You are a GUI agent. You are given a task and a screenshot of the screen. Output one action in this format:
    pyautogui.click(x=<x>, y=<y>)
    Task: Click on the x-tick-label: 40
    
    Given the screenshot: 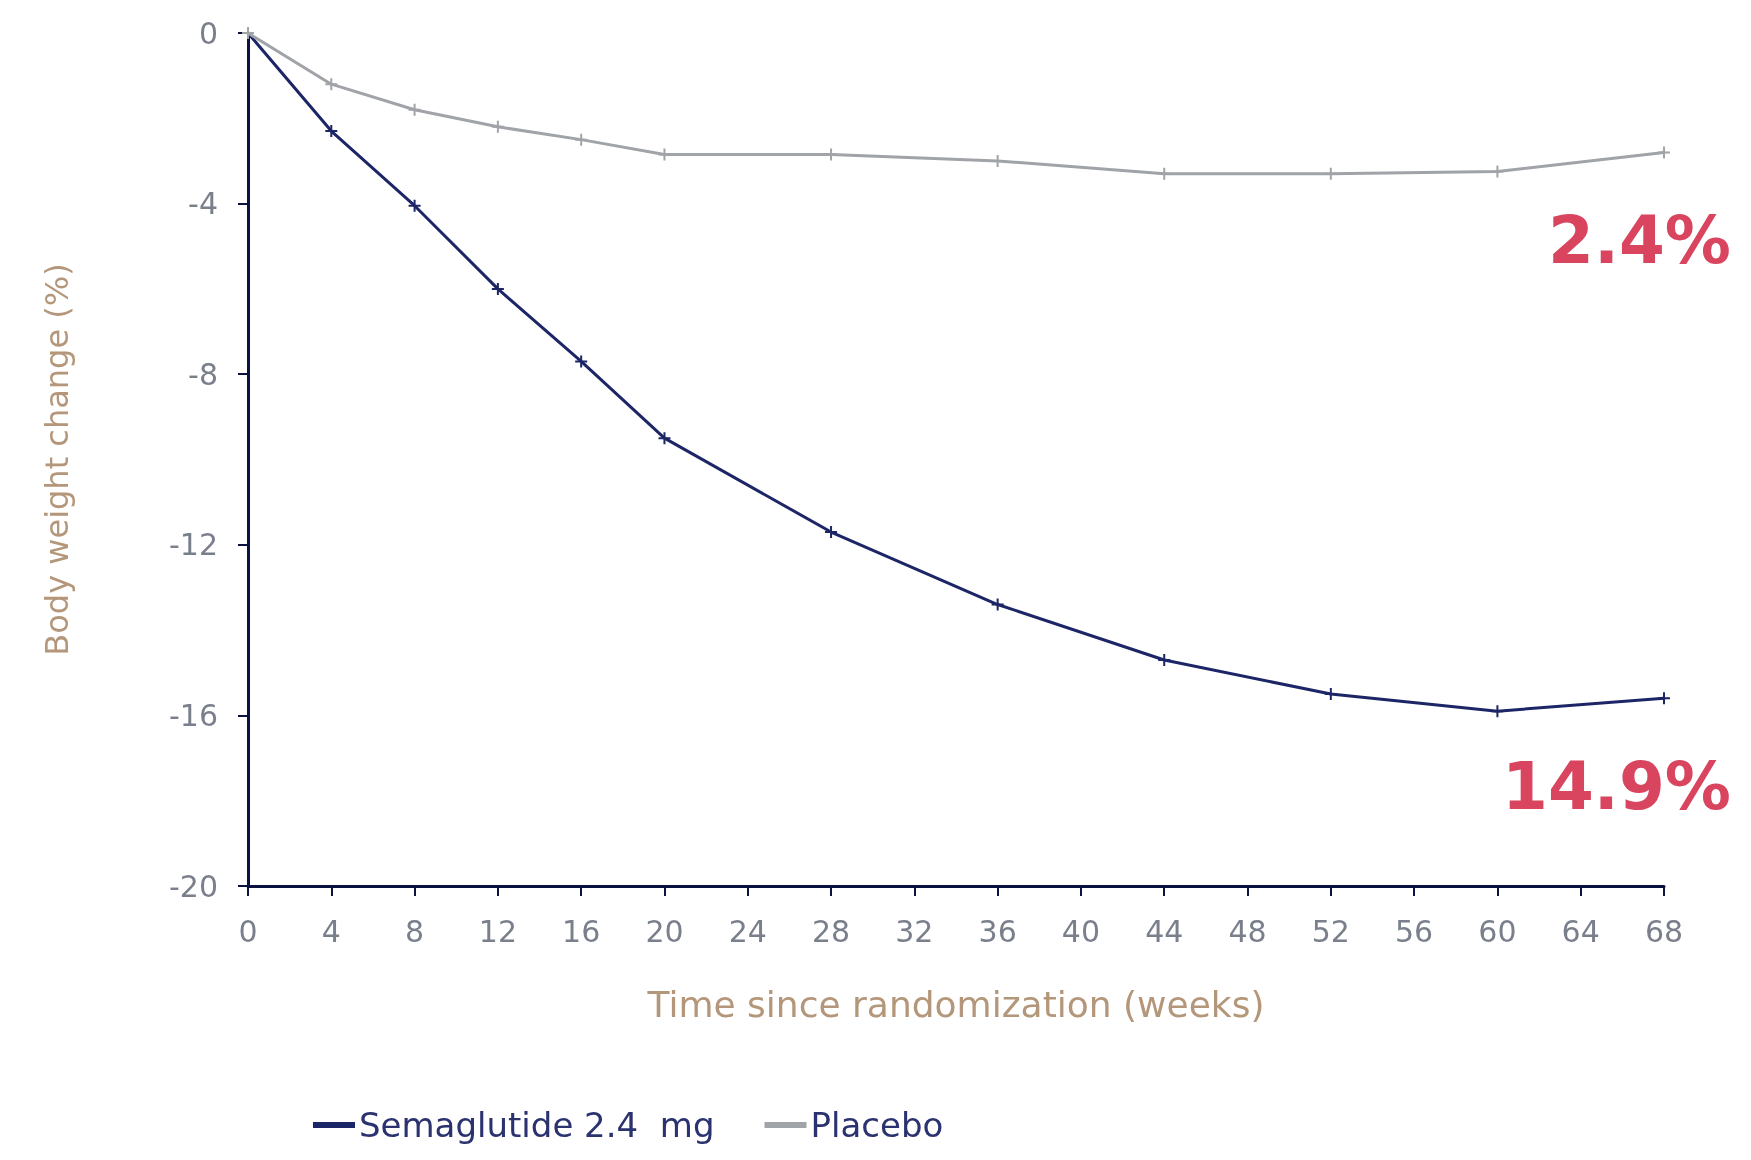 What is the action you would take?
    pyautogui.click(x=1081, y=931)
    